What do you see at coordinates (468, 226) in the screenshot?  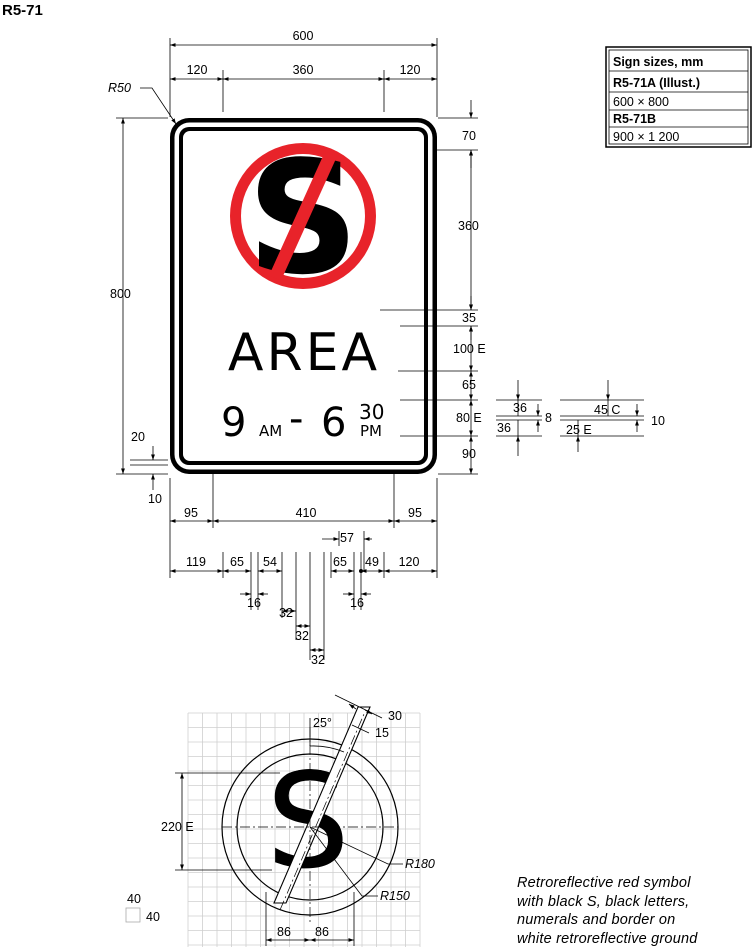 I see `dim-v-symbol: 360` at bounding box center [468, 226].